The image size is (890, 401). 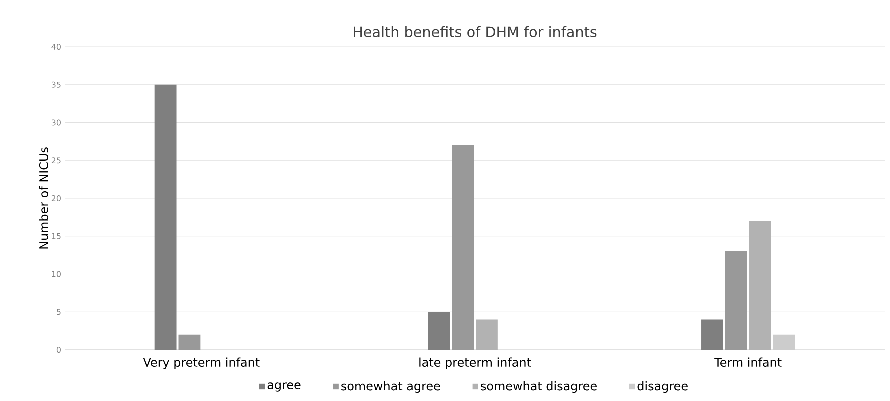 What do you see at coordinates (476, 364) in the screenshot?
I see `x-tick-label: late preterm infant` at bounding box center [476, 364].